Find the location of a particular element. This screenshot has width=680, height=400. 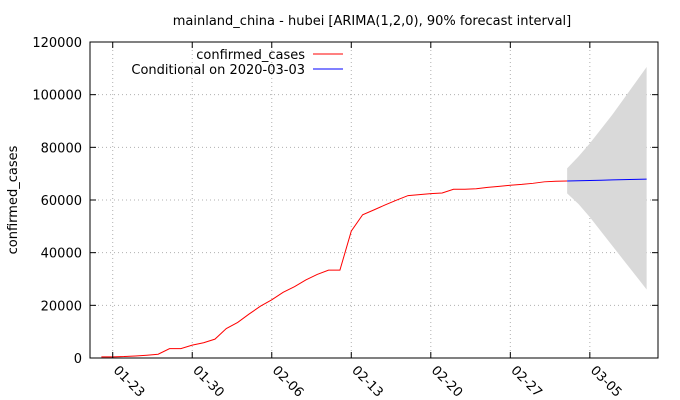

x-tick-label: 01-30 is located at coordinates (207, 381).